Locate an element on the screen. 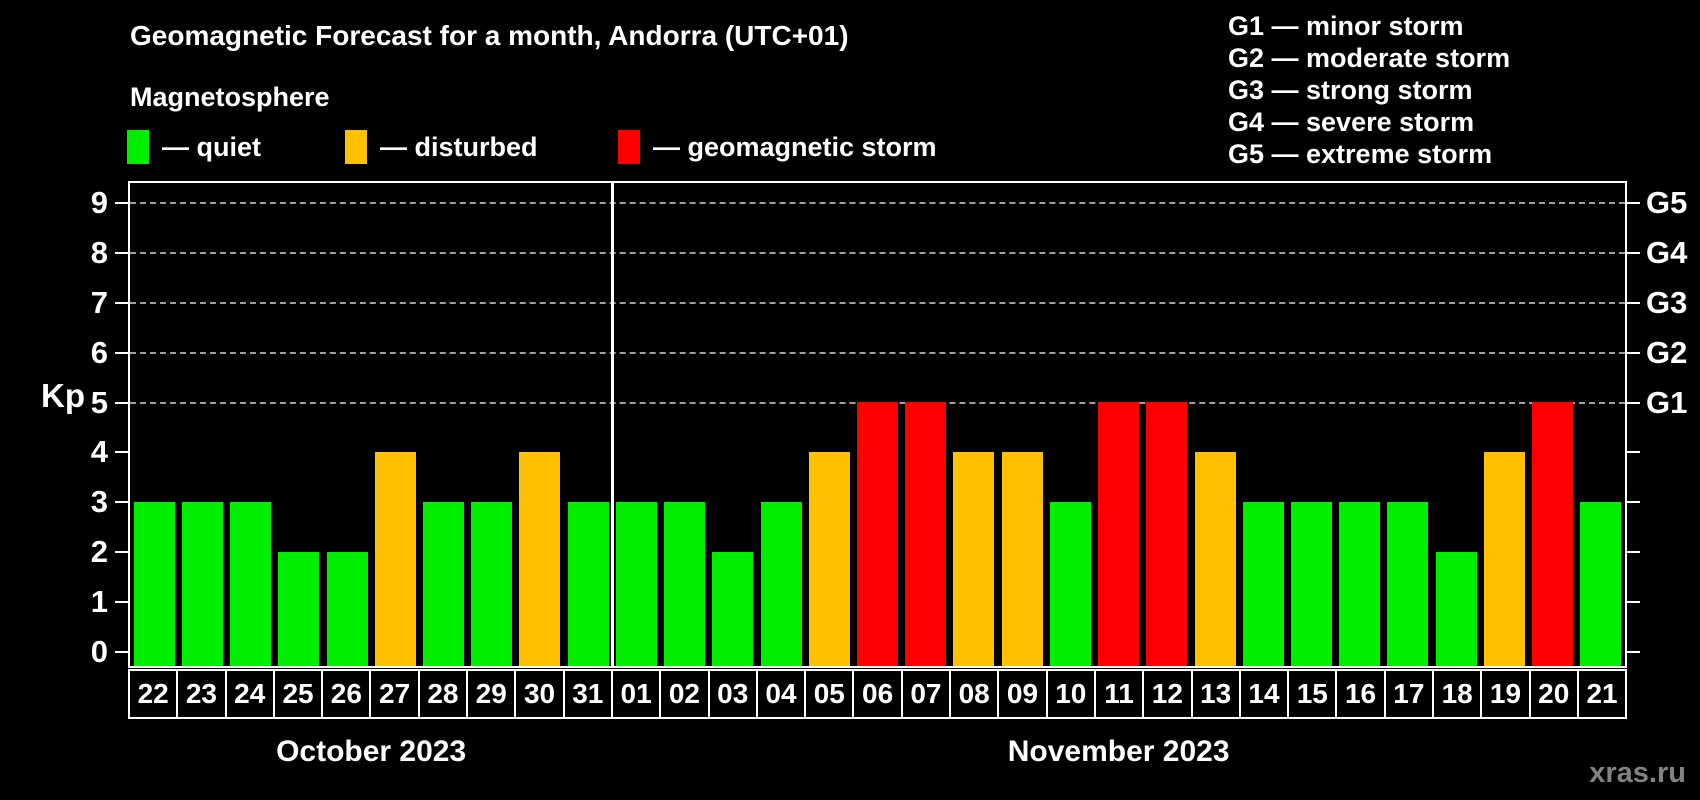  y-tick-label-4: 4 is located at coordinates (99, 452).